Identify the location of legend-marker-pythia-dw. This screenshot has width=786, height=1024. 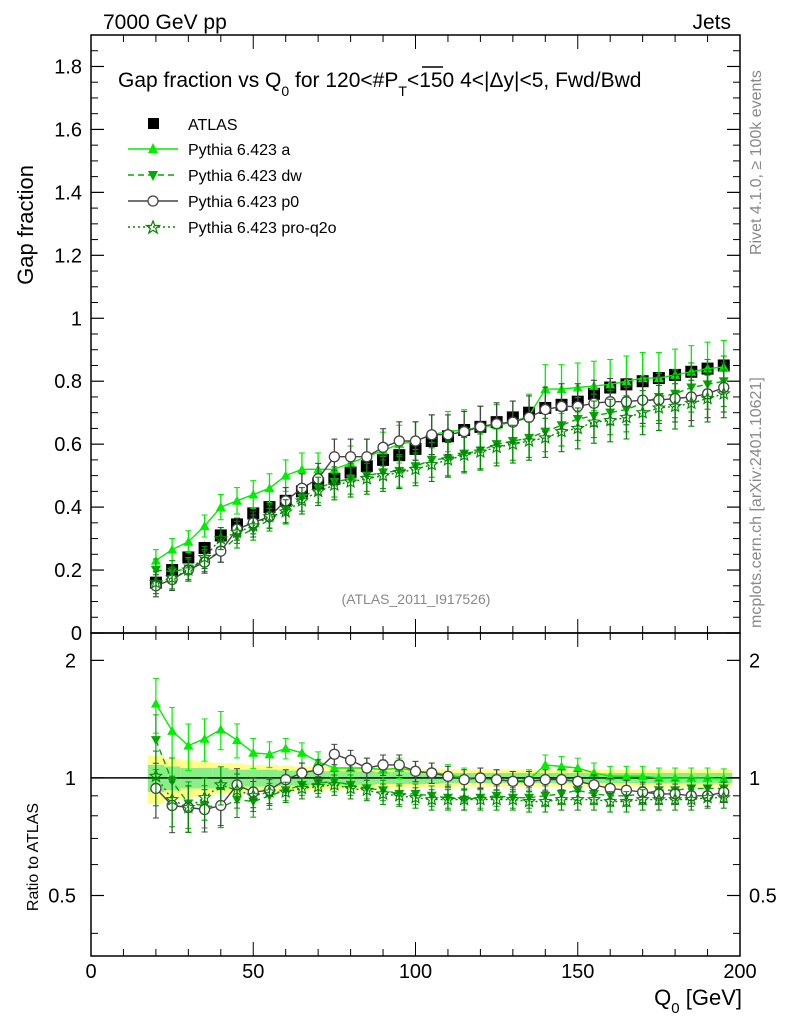
(153, 176).